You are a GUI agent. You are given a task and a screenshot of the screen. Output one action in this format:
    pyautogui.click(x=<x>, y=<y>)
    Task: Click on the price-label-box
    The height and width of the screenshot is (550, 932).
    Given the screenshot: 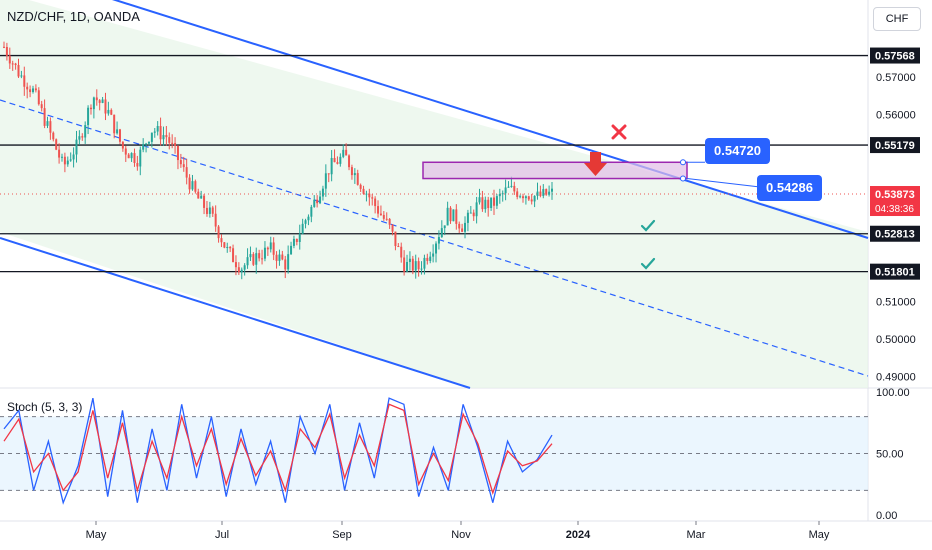 What is the action you would take?
    pyautogui.click(x=895, y=233)
    